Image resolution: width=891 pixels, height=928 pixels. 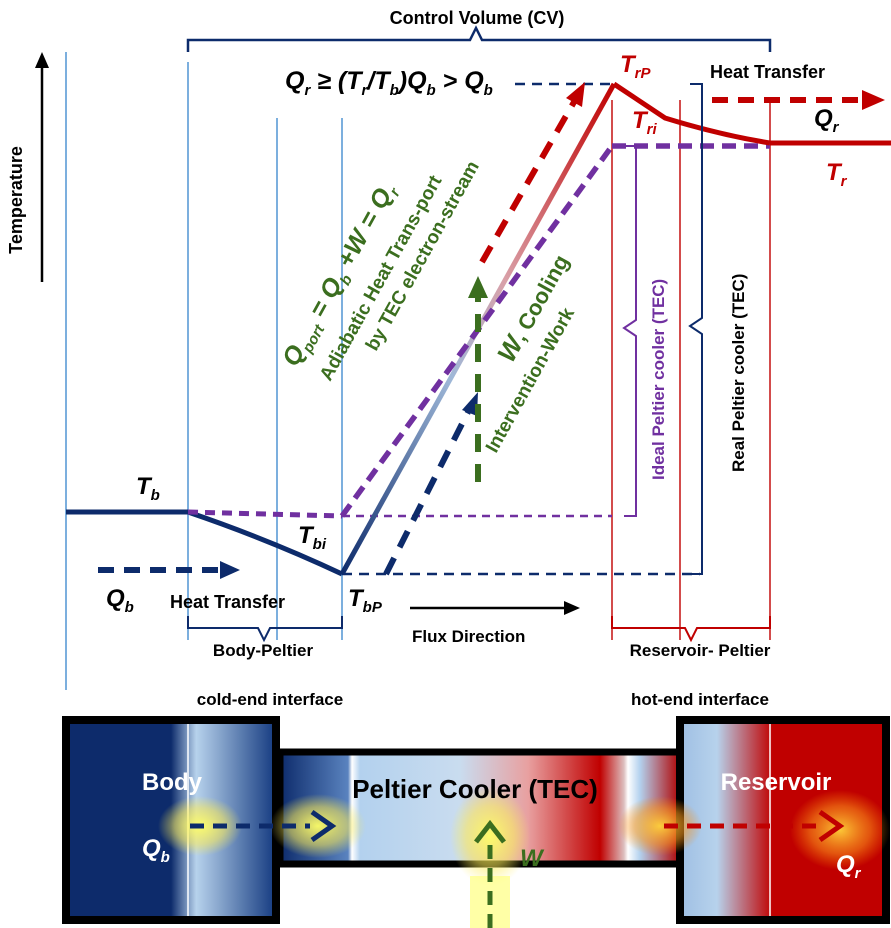 I want to click on ideal-peltier-label: Ideal Peltier cooler (TEC), so click(x=658, y=379).